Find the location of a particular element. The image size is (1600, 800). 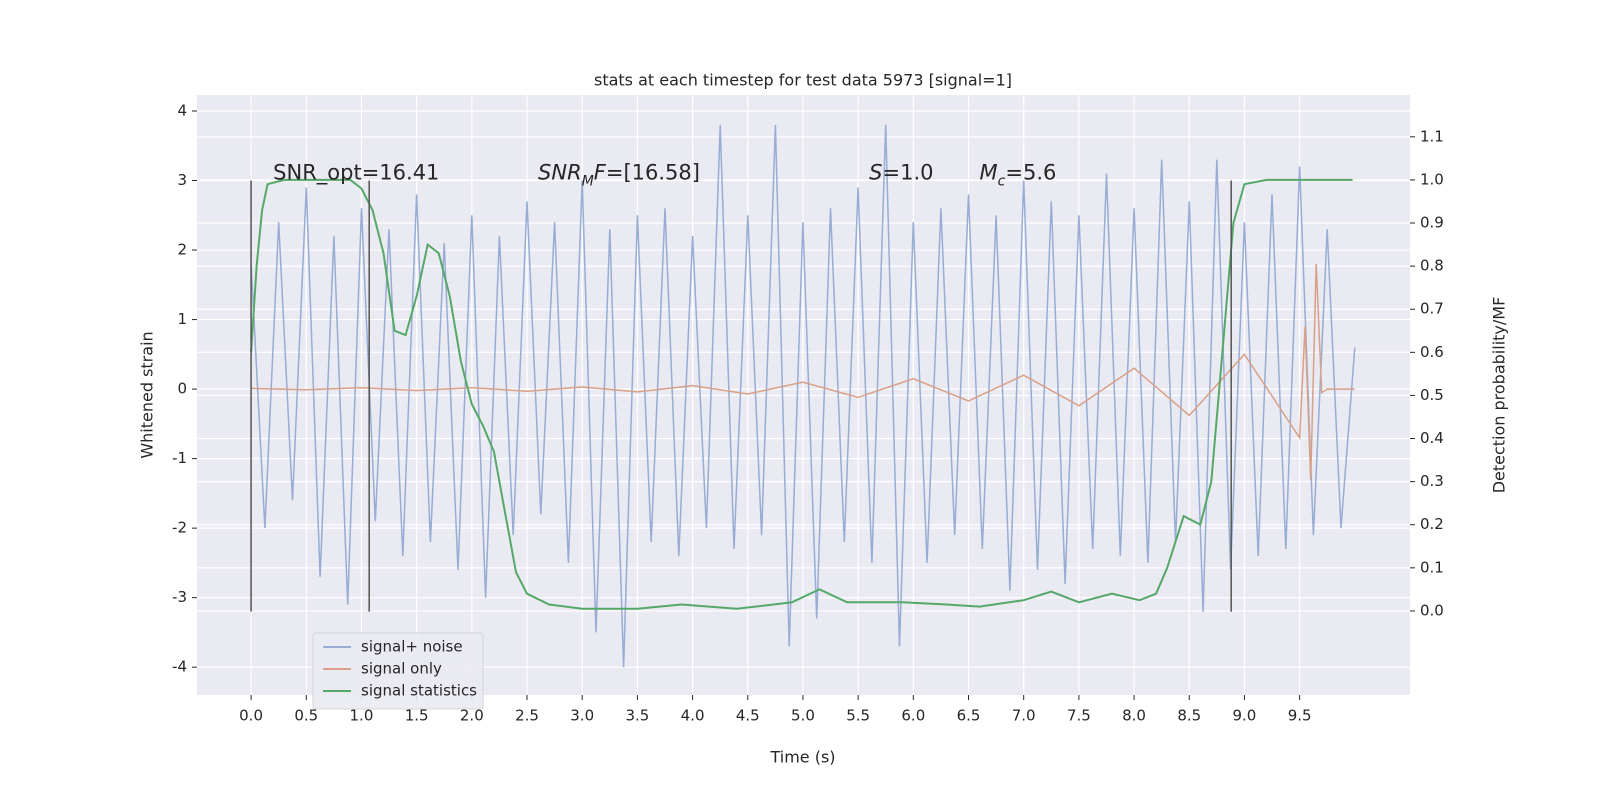

annotation-part: =1.0 is located at coordinates (908, 173).